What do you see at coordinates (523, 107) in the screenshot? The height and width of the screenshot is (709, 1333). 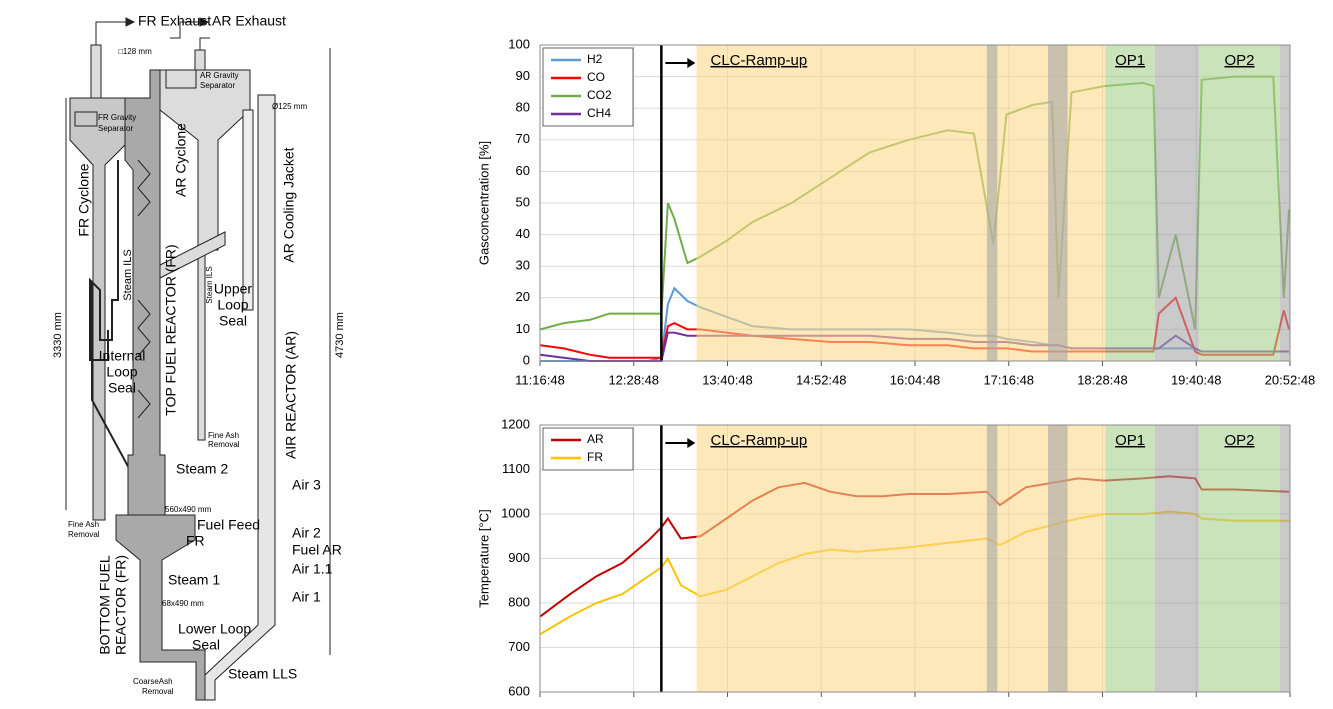 I see `y-tick-label: 80` at bounding box center [523, 107].